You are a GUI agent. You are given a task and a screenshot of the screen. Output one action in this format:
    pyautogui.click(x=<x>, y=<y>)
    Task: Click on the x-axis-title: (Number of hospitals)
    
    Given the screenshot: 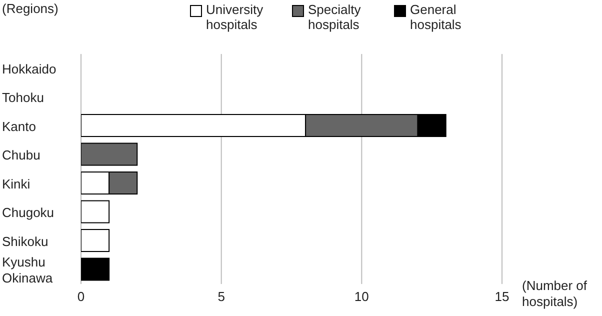 What is the action you would take?
    pyautogui.click(x=555, y=294)
    